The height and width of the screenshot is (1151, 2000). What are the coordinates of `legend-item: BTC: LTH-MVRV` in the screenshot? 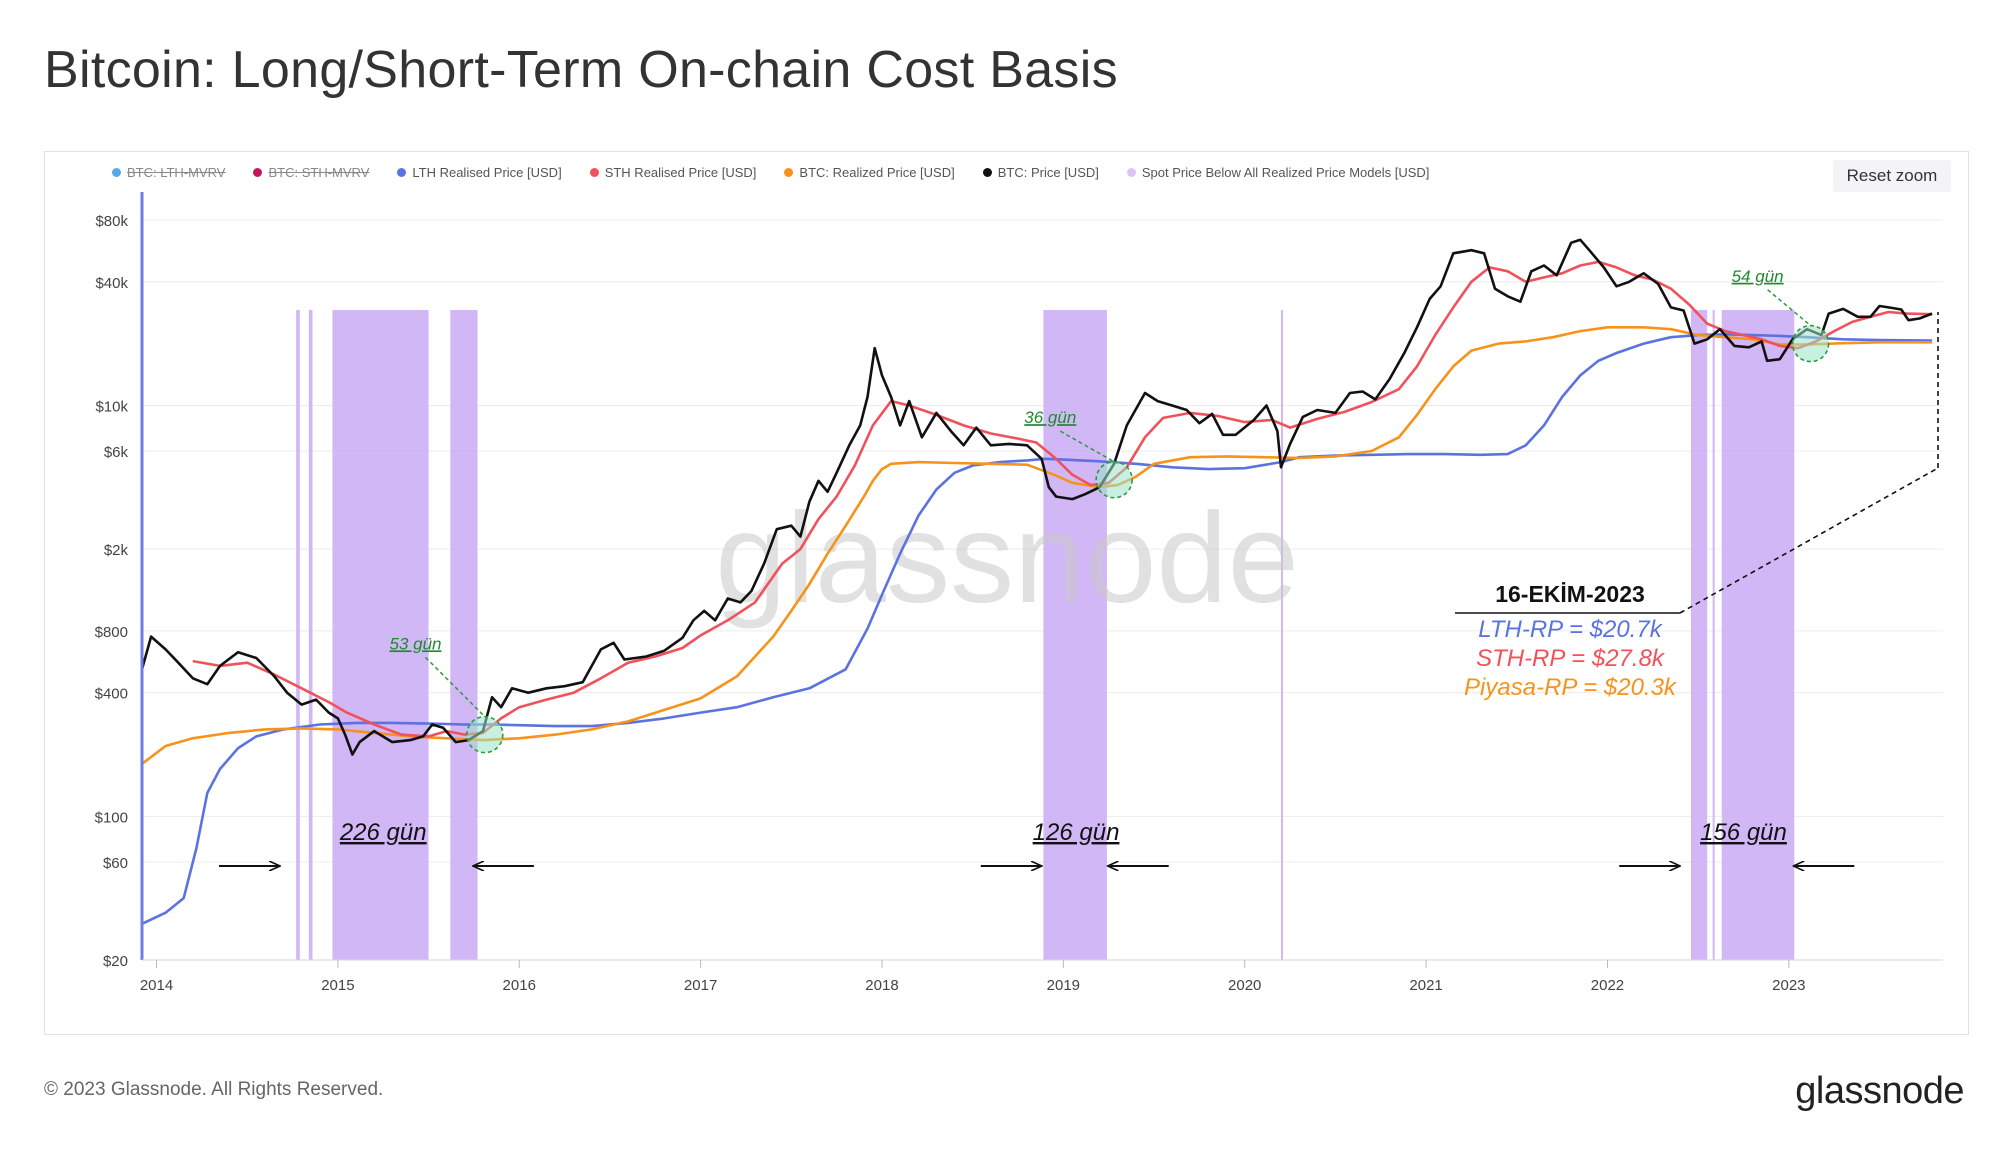 It's located at (168, 172).